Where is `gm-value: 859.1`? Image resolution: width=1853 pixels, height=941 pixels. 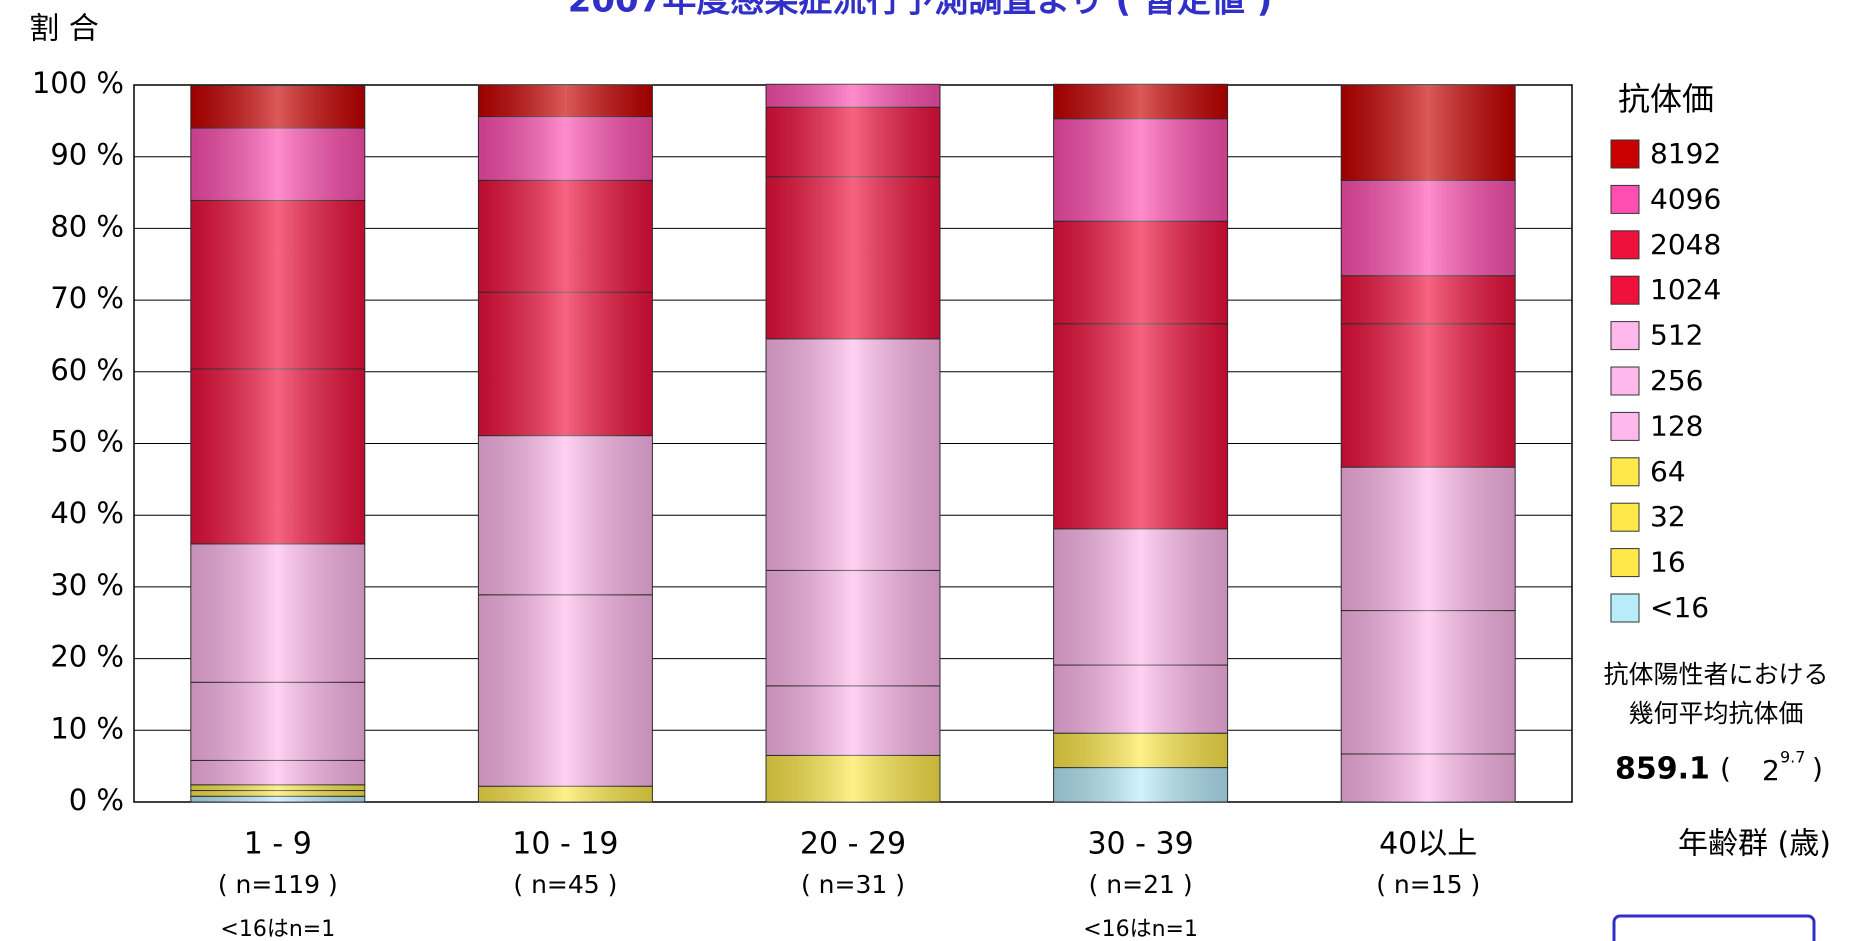 gm-value: 859.1 is located at coordinates (1662, 769).